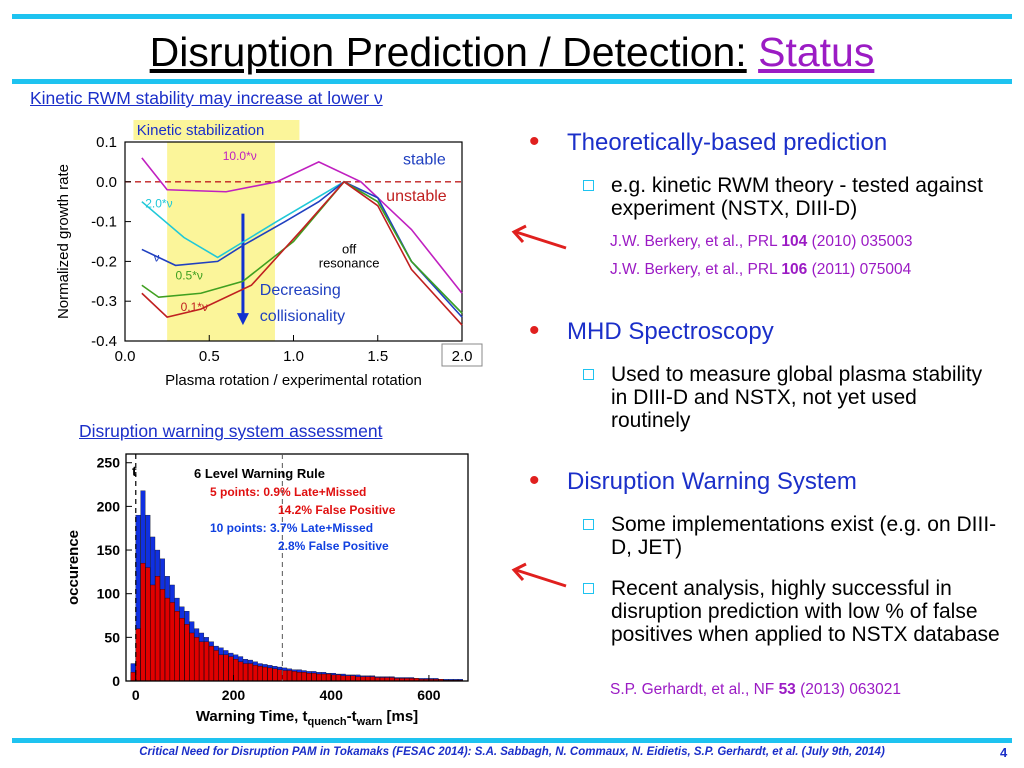 This screenshot has width=1024, height=768. What do you see at coordinates (221, 241) in the screenshot?
I see `kinetic-band` at bounding box center [221, 241].